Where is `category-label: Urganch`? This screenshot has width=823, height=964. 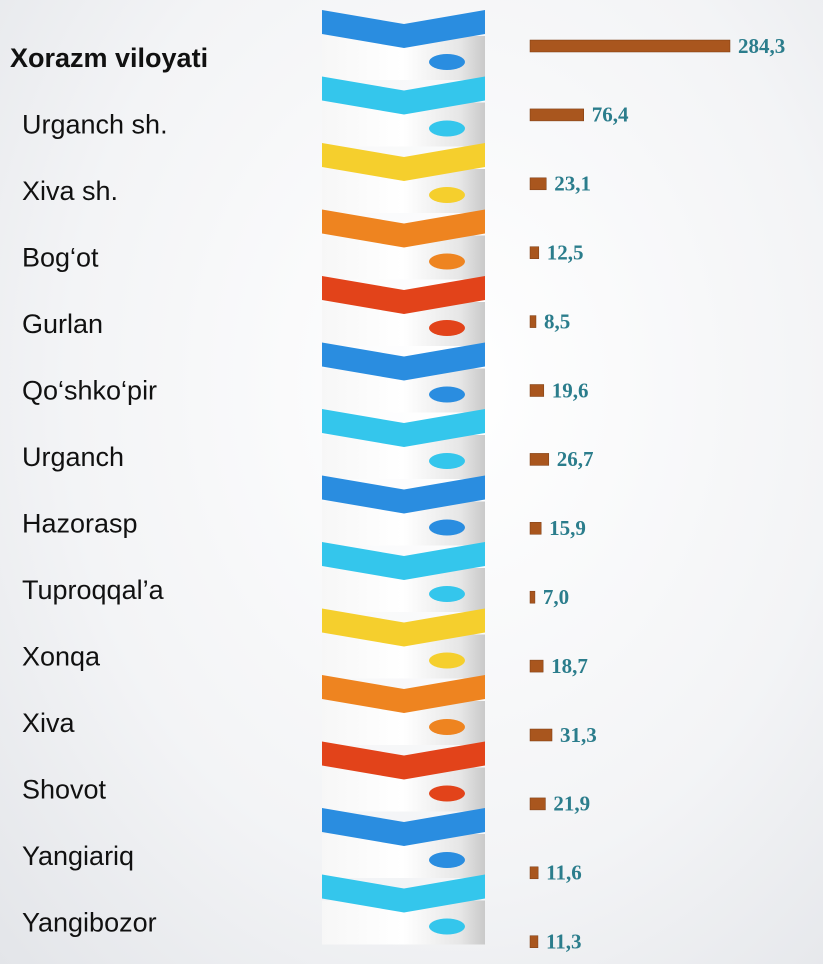 category-label: Urganch is located at coordinates (73, 457).